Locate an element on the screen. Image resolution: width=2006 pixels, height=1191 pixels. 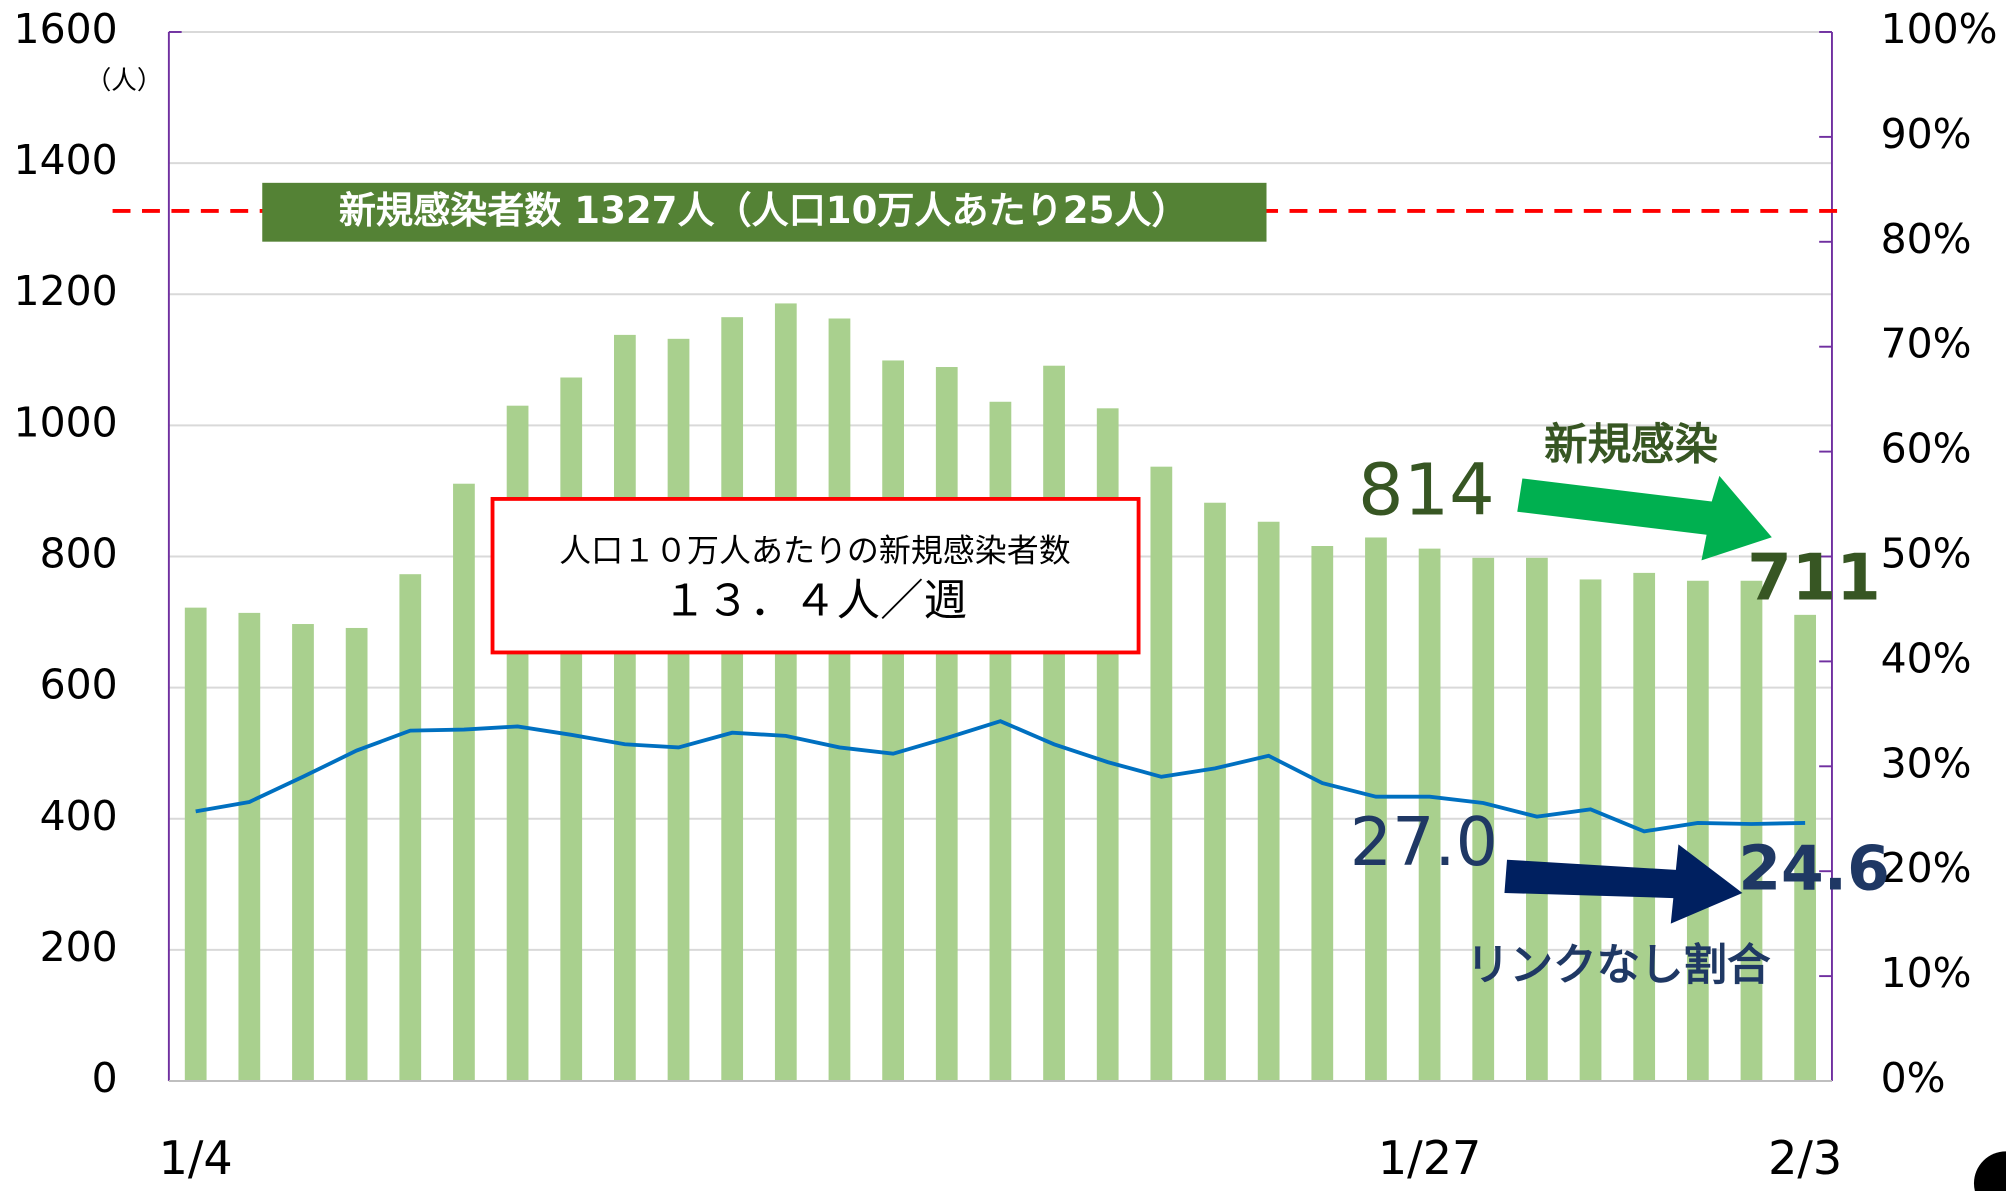
info-box is located at coordinates (815, 576).